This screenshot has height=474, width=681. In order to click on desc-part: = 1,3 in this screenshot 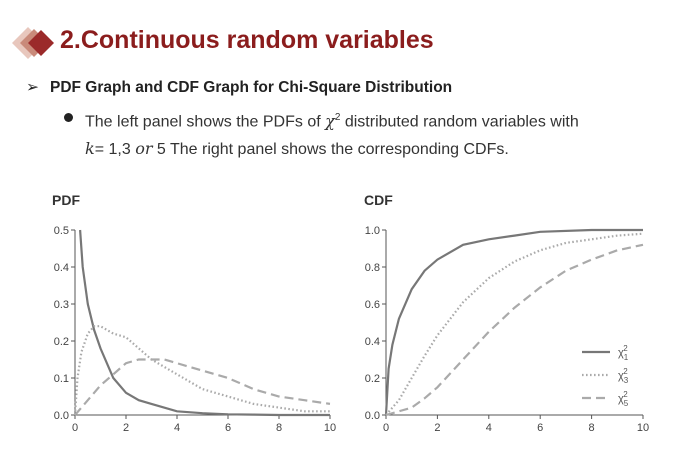, I will do `click(115, 150)`.